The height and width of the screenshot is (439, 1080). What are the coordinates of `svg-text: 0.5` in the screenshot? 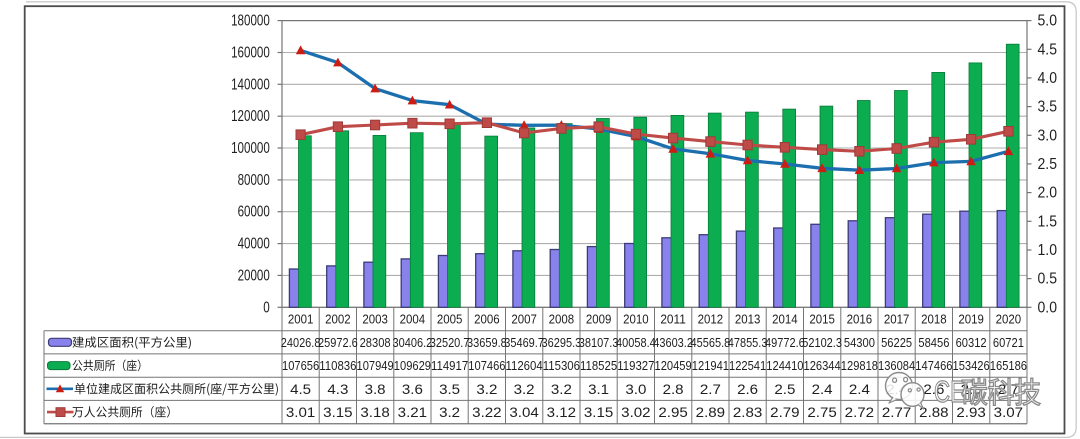 It's located at (1048, 279).